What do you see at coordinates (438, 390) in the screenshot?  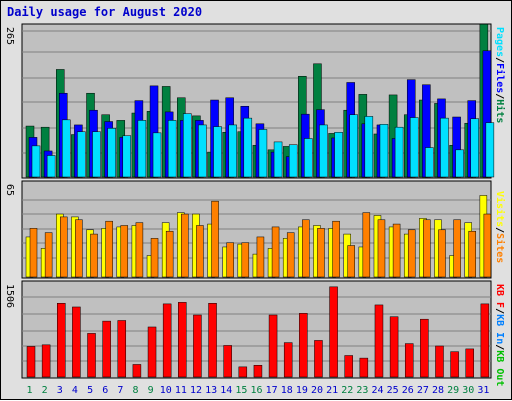 I see `x-tick-label-day-28: 28` at bounding box center [438, 390].